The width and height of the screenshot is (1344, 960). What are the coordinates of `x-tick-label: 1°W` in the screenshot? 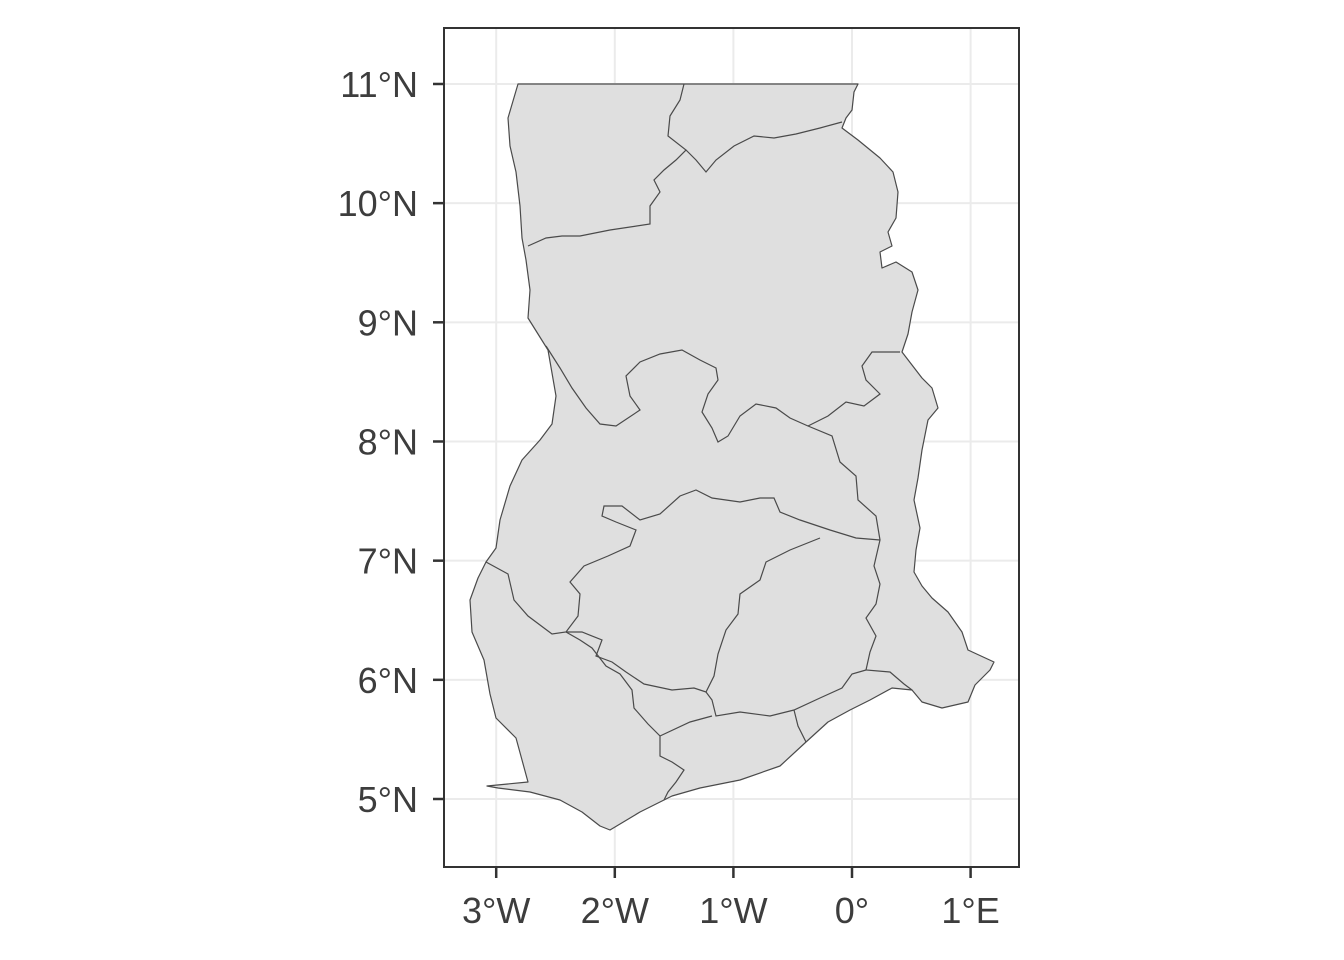 It's located at (733, 910).